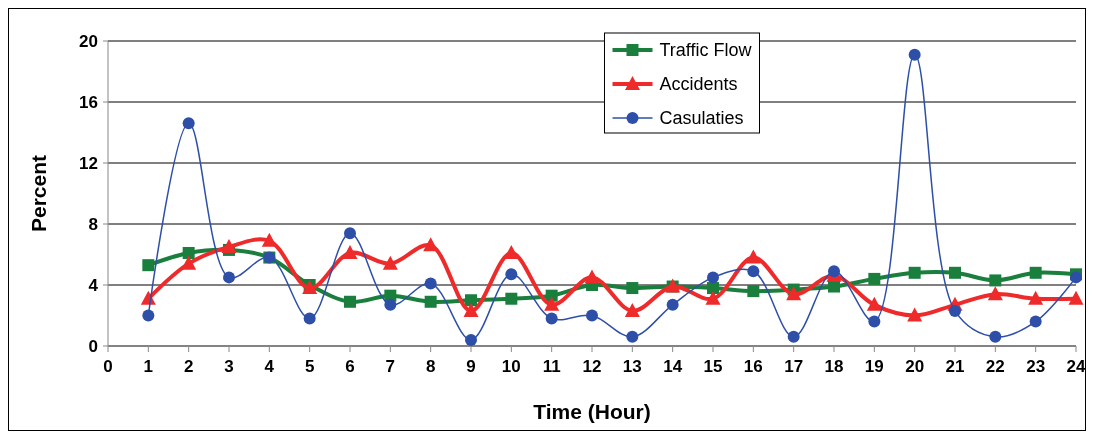 The width and height of the screenshot is (1094, 439). What do you see at coordinates (38, 193) in the screenshot?
I see `y-axis-title: Percent` at bounding box center [38, 193].